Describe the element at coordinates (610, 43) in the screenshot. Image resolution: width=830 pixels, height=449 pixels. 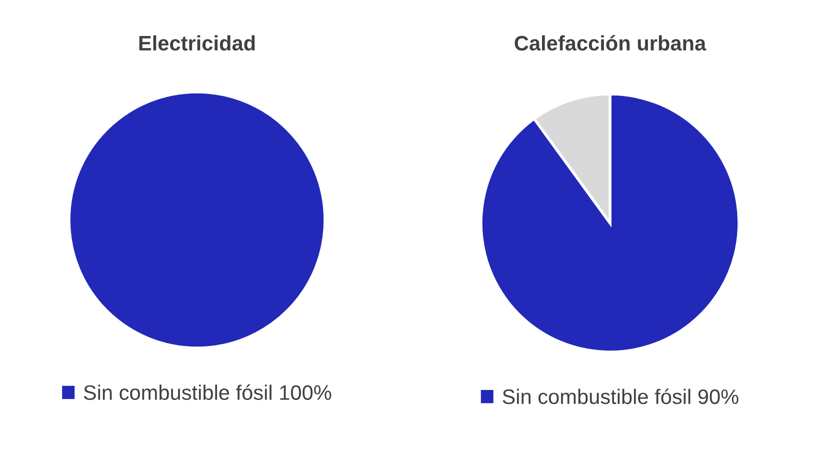
I see `chart-title: Calefacción urbana` at that location.